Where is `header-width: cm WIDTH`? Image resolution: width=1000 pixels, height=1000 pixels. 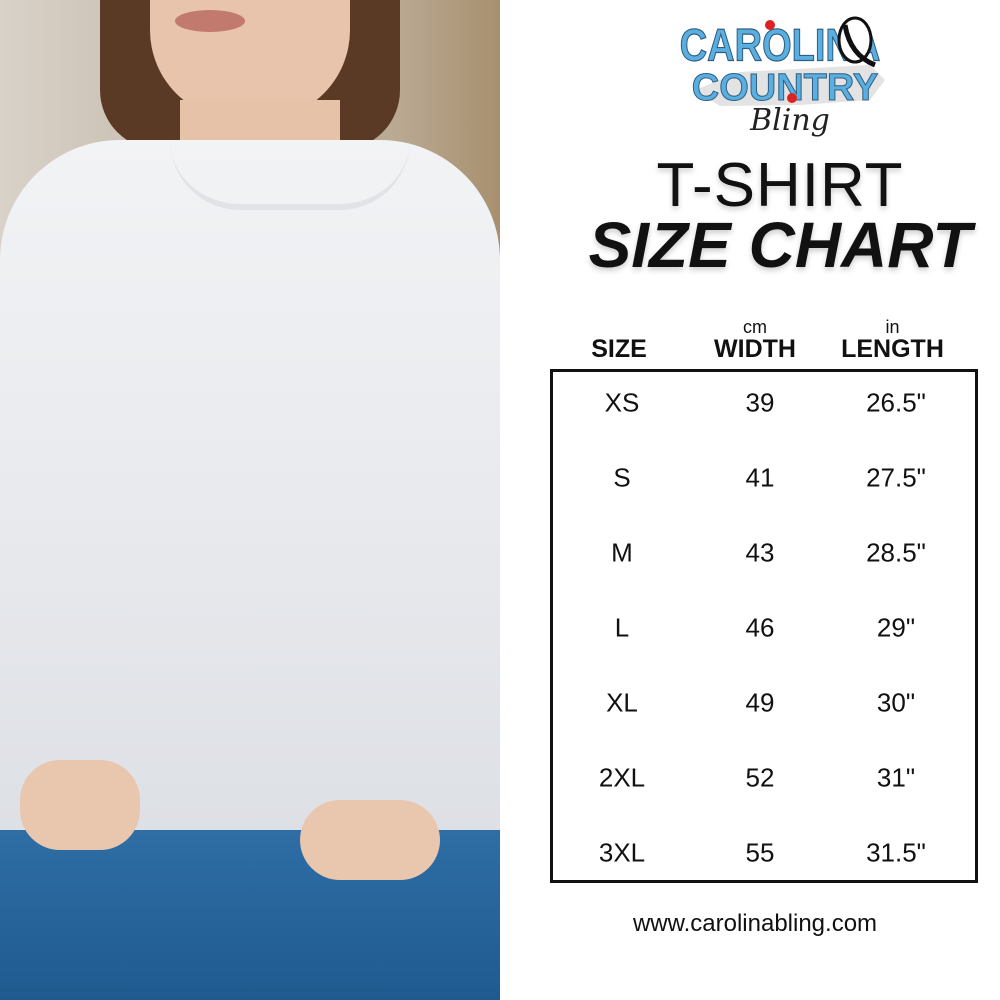 header-width: cm WIDTH is located at coordinates (755, 340).